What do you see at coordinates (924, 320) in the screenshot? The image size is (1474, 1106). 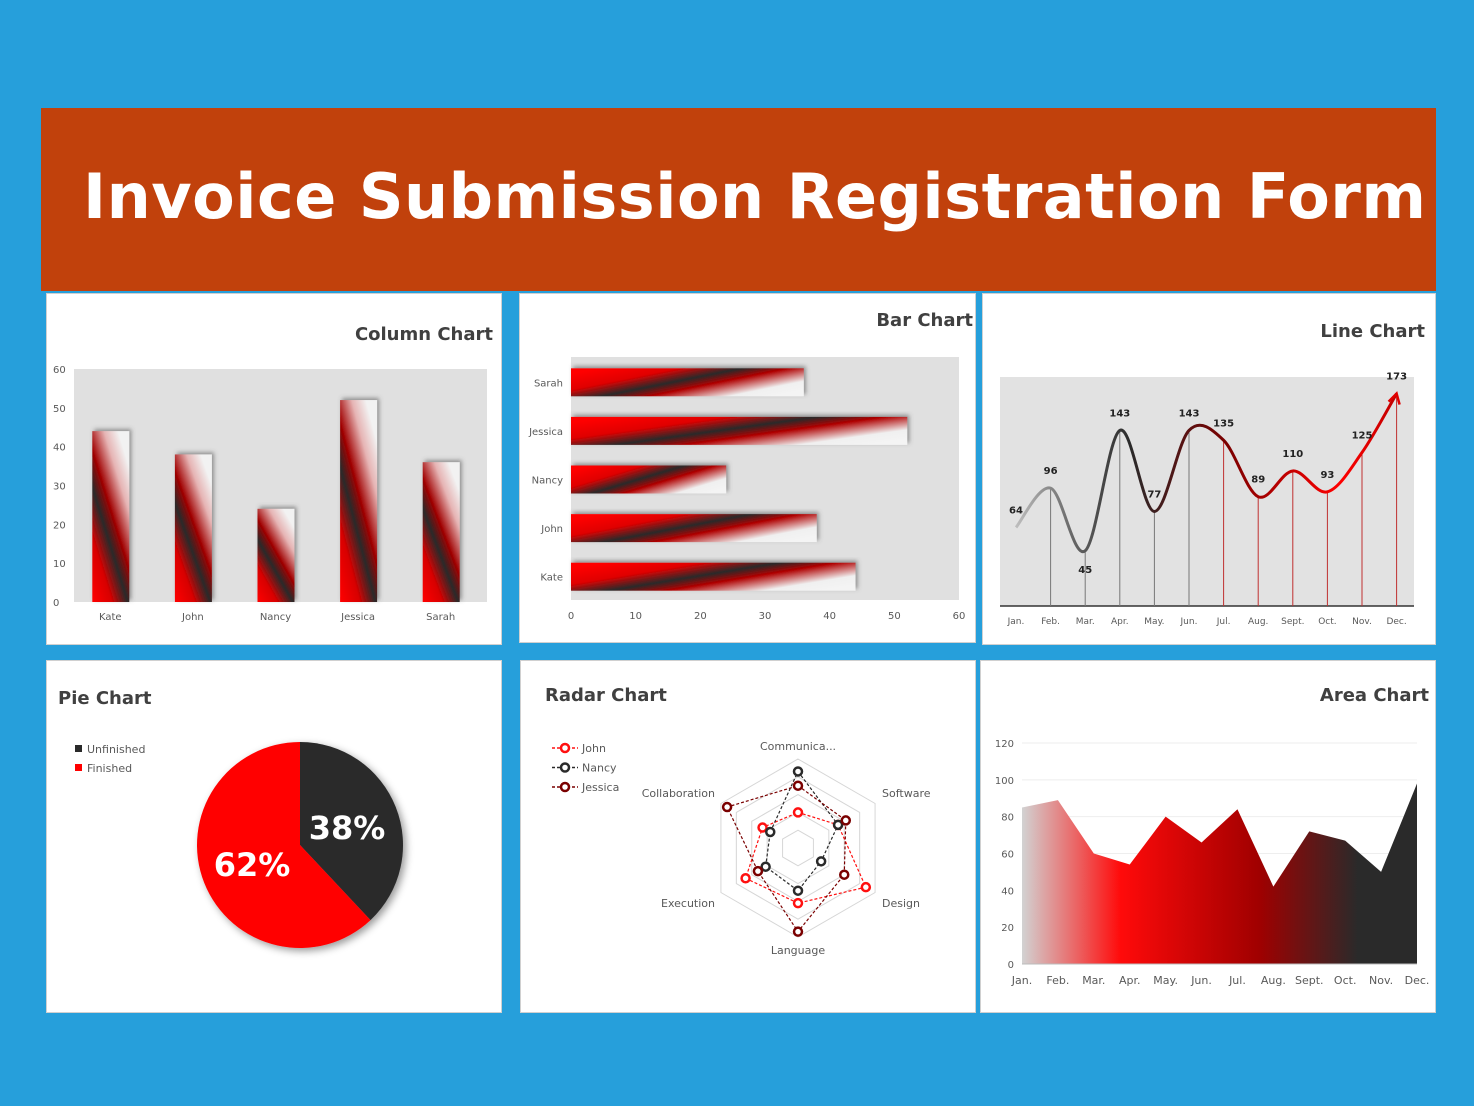 I see `bar-chart-title: Bar Chart` at bounding box center [924, 320].